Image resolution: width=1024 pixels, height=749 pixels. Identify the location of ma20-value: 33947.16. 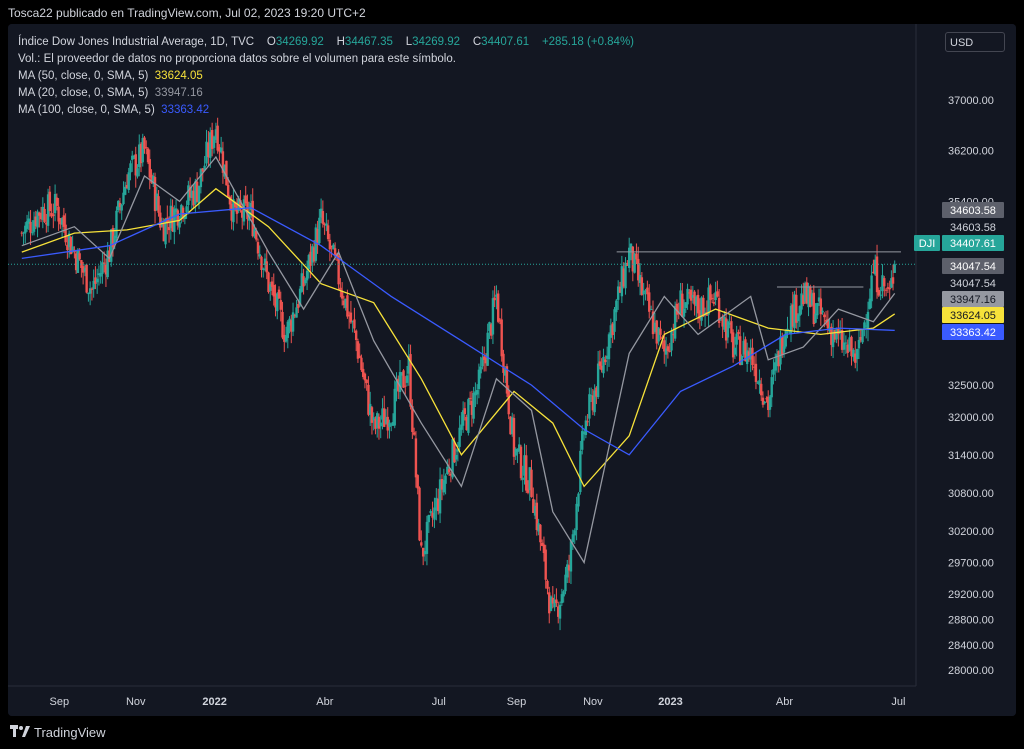
(178, 93).